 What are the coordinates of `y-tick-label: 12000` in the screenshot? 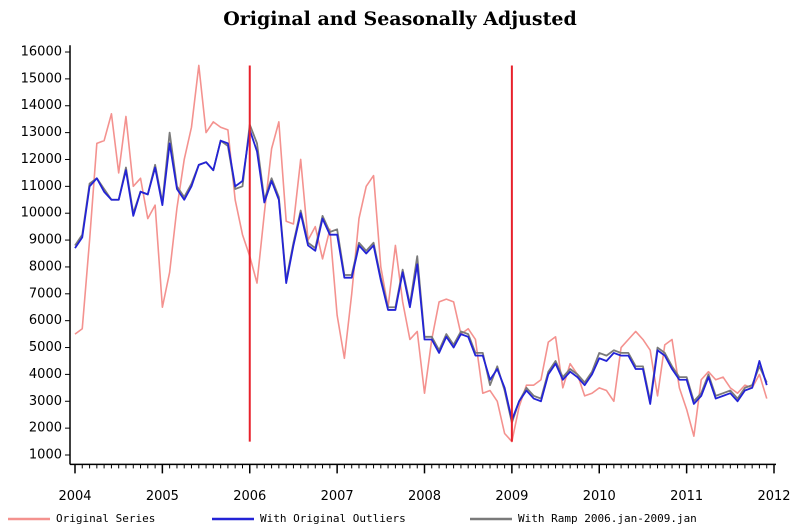 It's located at (41, 159).